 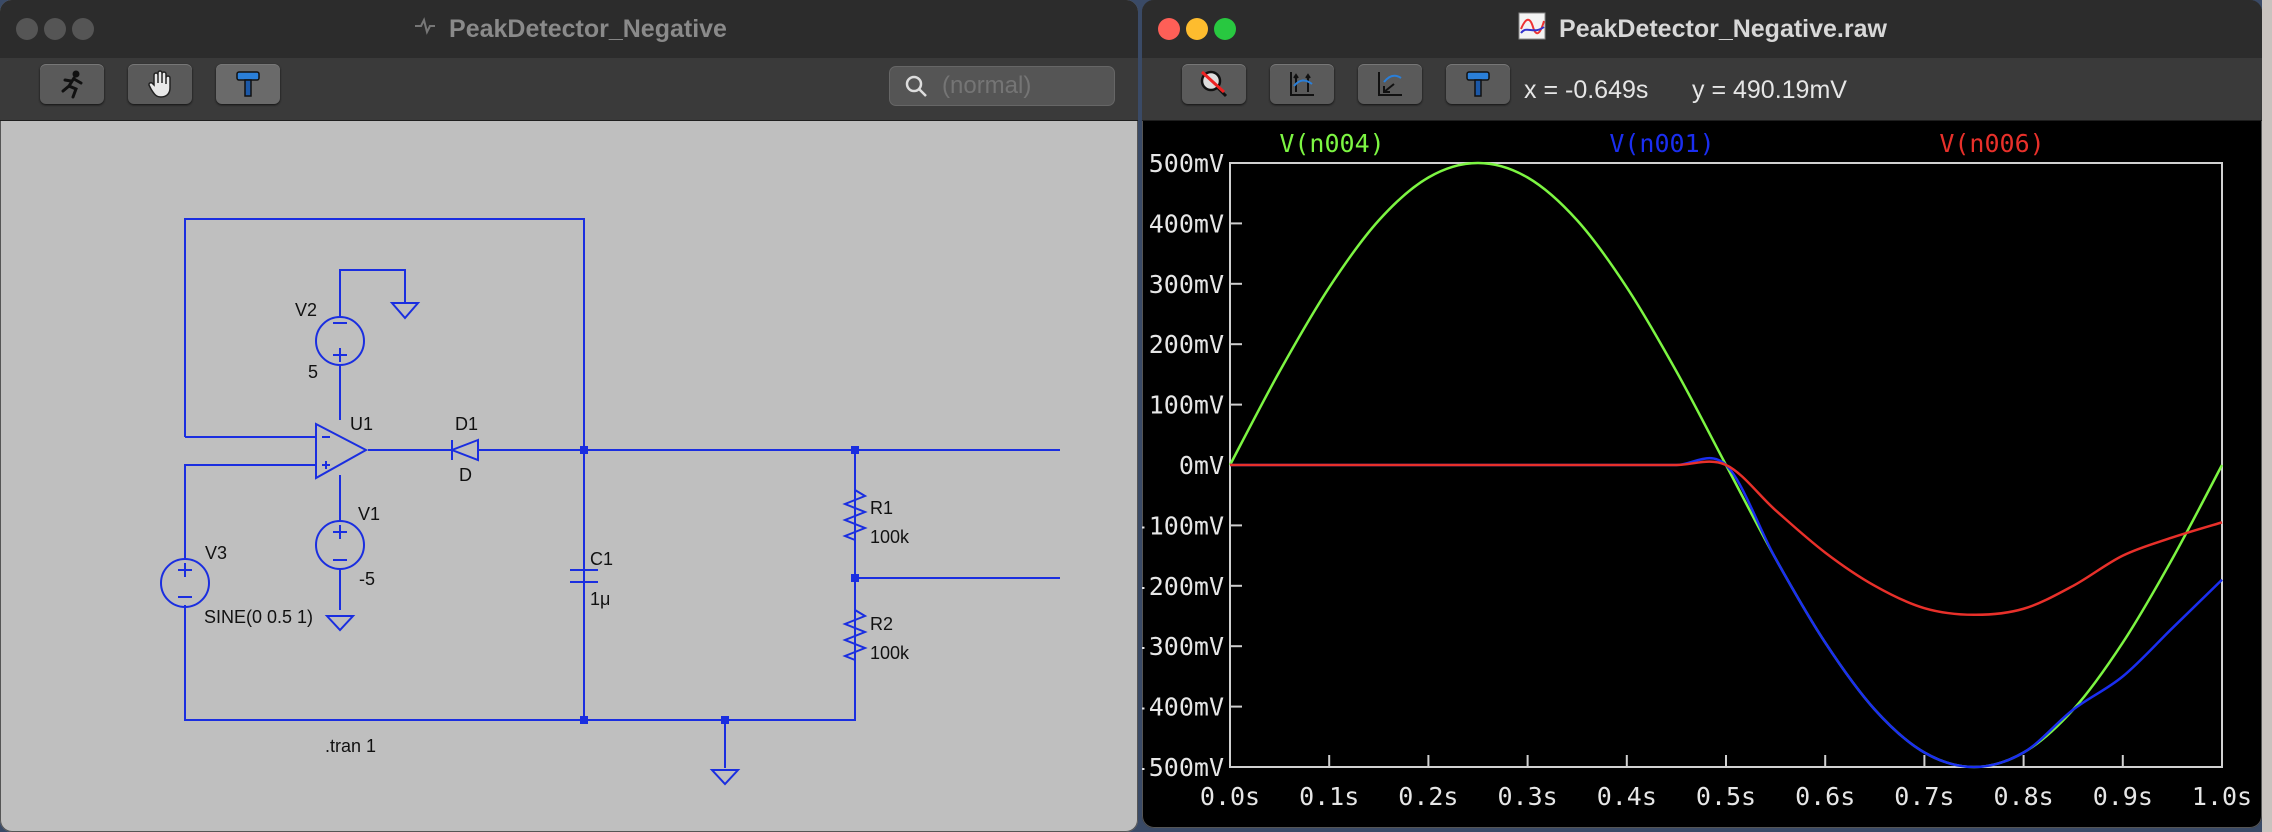 I want to click on zoom-cancel-button, so click(x=1214, y=84).